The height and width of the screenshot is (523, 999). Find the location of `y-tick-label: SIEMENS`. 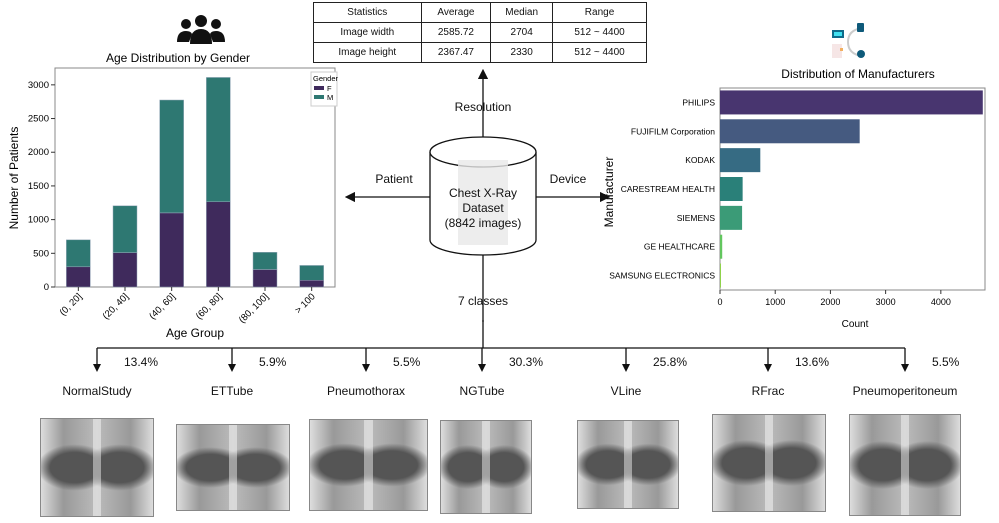

y-tick-label: SIEMENS is located at coordinates (696, 218).